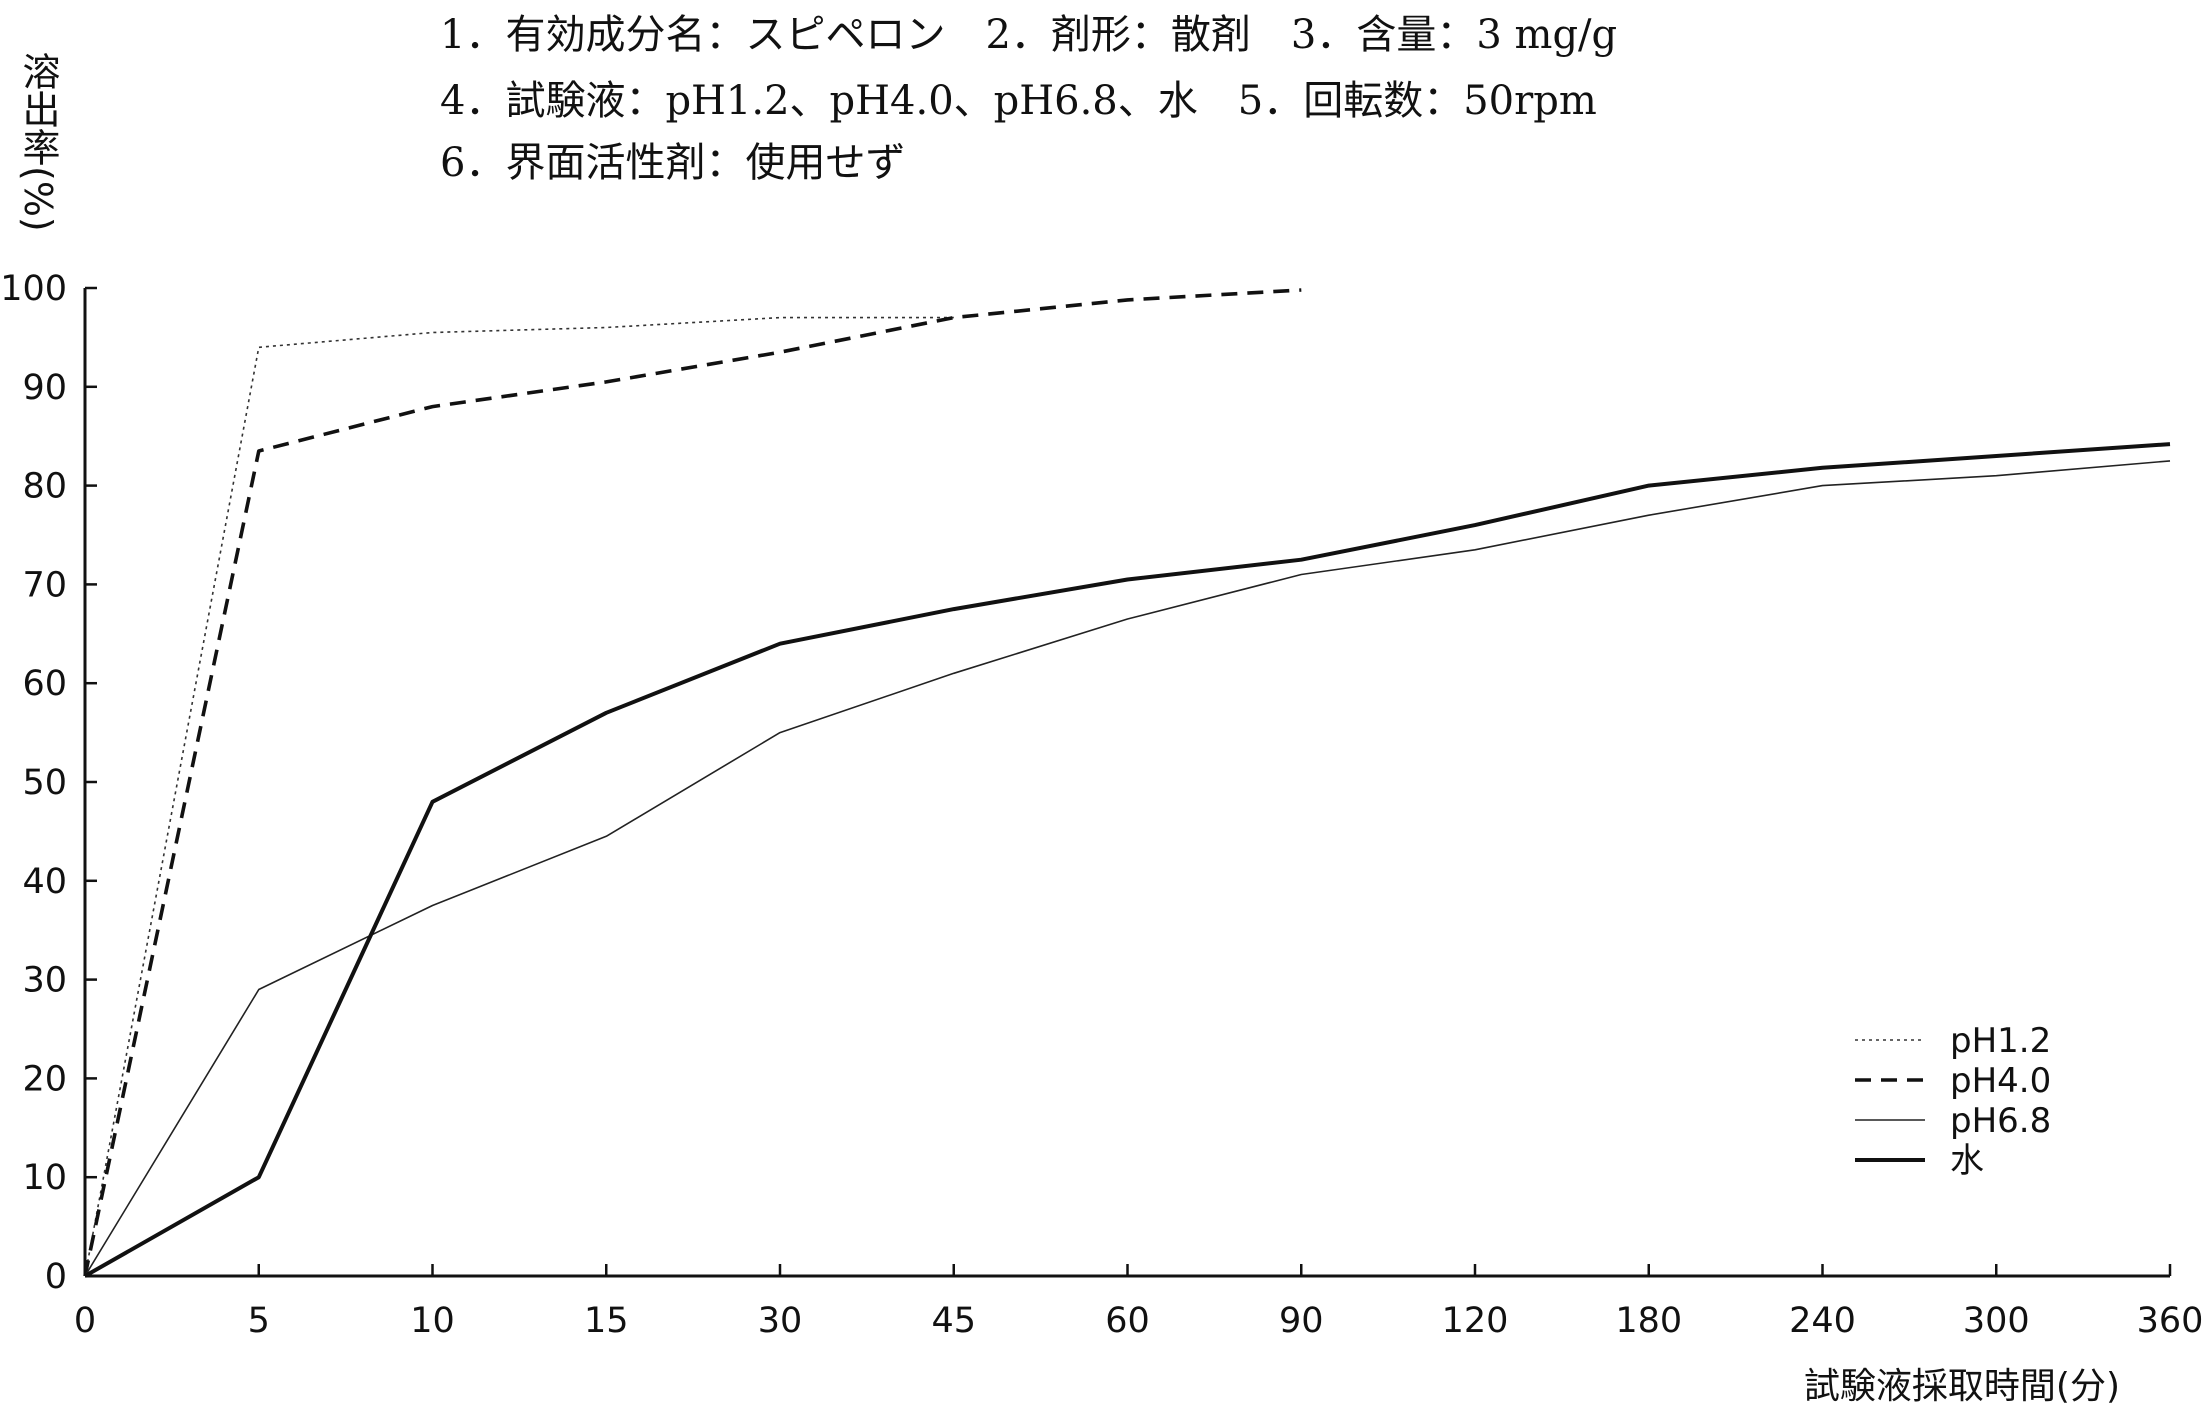  What do you see at coordinates (1028, 35) in the screenshot?
I see `header-line-1: 1．有効成分名：スピペロン 2．剤形：散剤 3．含量：3 mg/g` at bounding box center [1028, 35].